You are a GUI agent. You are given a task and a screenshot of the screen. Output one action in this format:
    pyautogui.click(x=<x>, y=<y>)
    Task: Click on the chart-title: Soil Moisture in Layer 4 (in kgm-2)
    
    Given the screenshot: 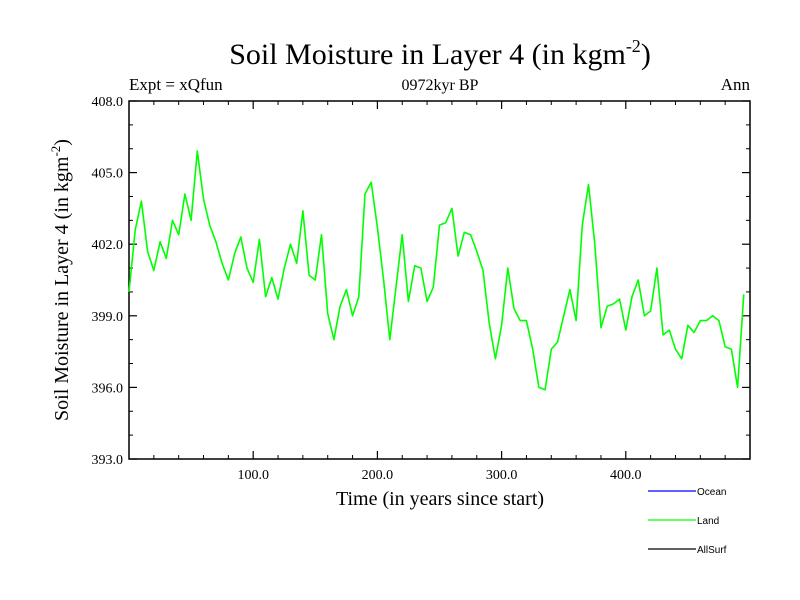 What is the action you would take?
    pyautogui.click(x=440, y=53)
    